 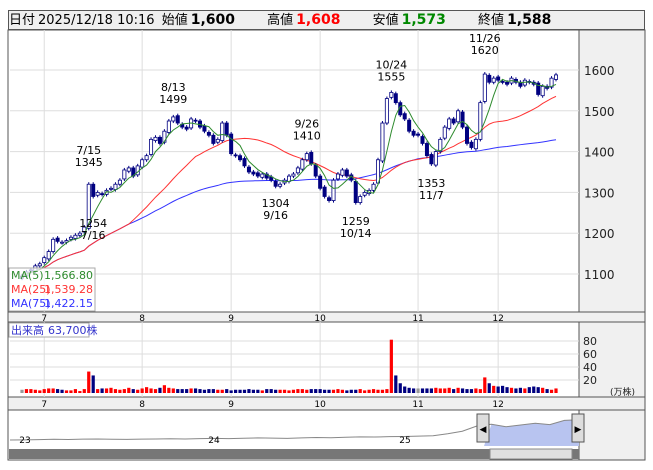 I want to click on navigator-selection-area, so click(x=531, y=432).